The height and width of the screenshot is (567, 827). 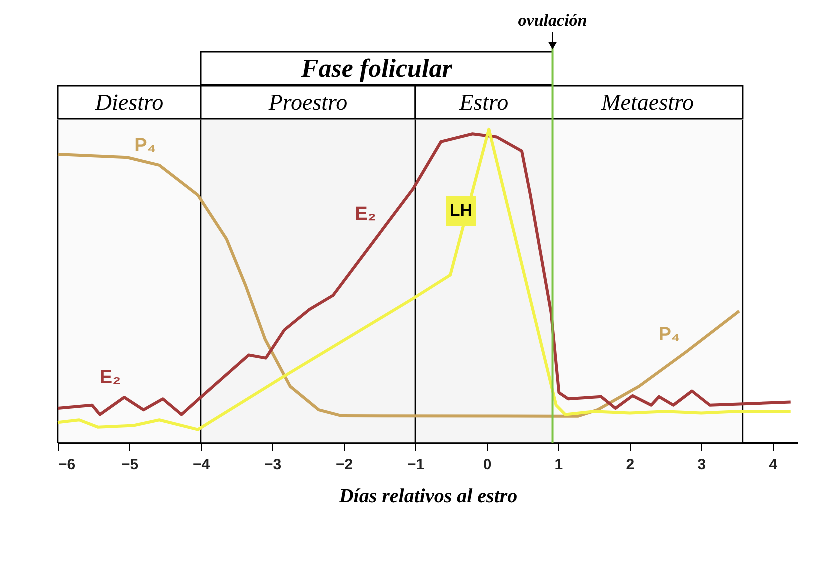 I want to click on x-tick-label: −5, so click(x=130, y=465).